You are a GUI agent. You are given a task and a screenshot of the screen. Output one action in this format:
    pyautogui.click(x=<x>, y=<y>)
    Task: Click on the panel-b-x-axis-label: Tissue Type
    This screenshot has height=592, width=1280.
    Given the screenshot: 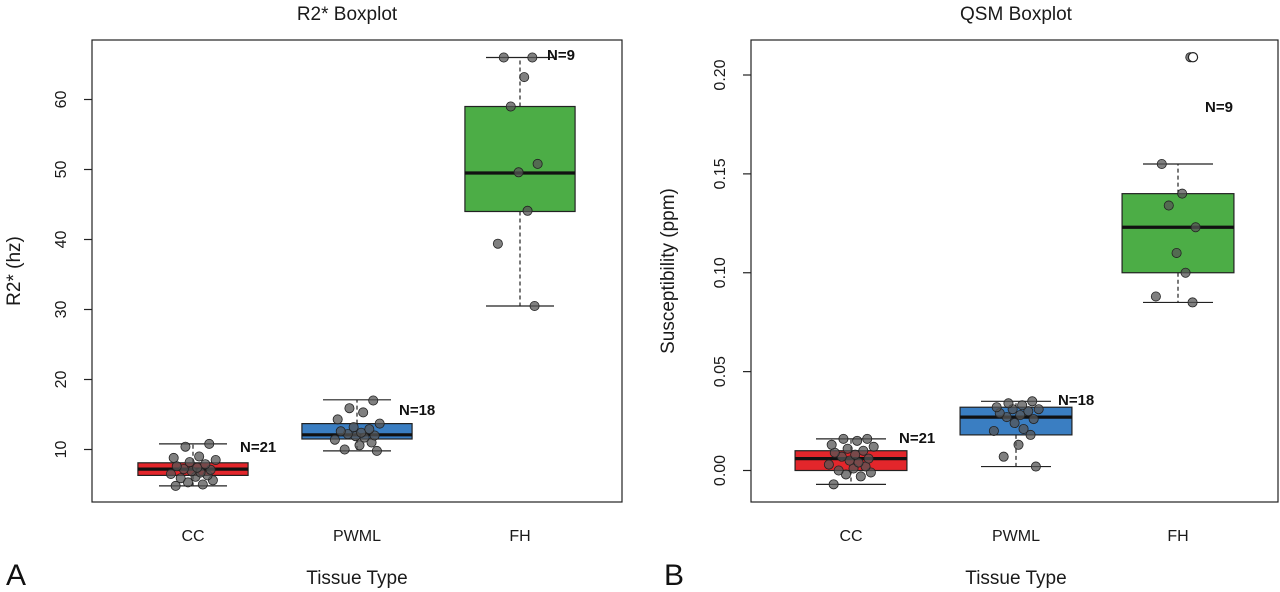 What is the action you would take?
    pyautogui.click(x=1015, y=578)
    